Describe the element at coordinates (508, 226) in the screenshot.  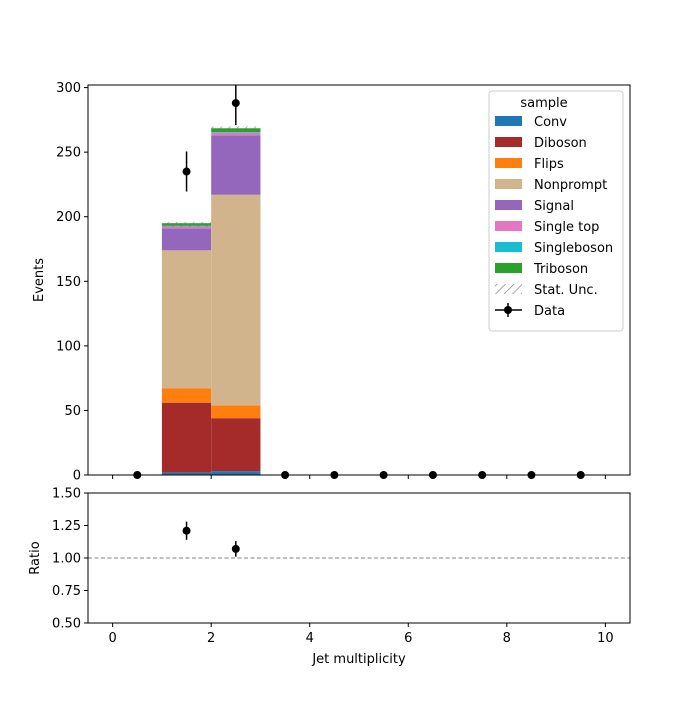
I see `legend-swatch-single-top` at that location.